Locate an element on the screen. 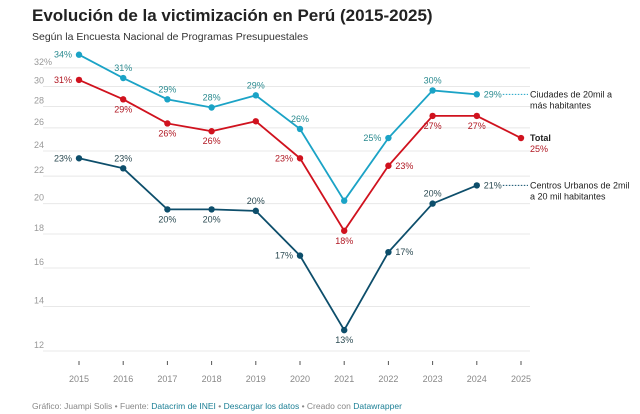  x-tick-label: 2018 is located at coordinates (212, 379).